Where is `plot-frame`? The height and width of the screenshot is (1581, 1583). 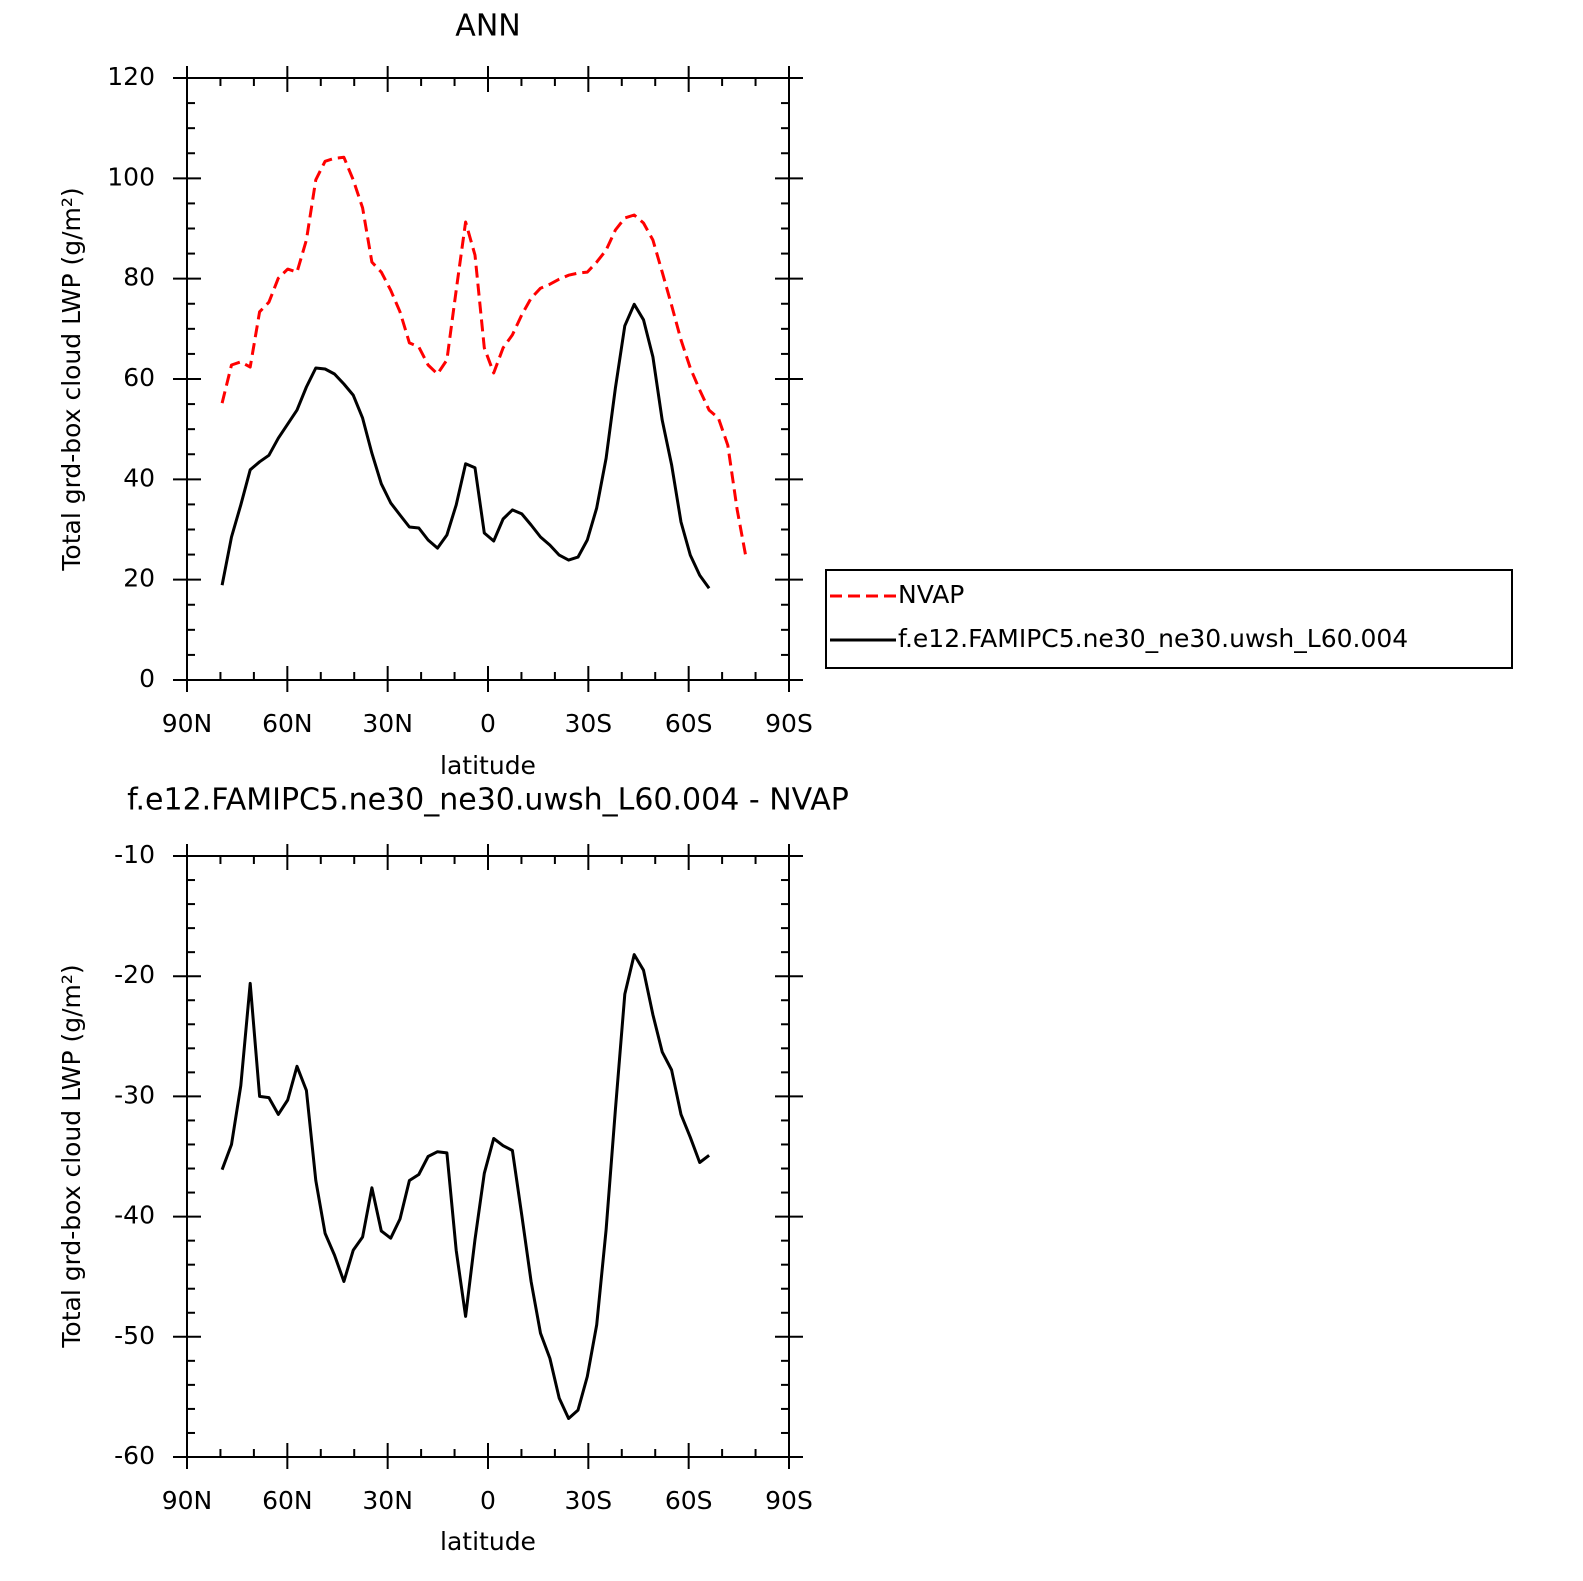 plot-frame is located at coordinates (488, 379).